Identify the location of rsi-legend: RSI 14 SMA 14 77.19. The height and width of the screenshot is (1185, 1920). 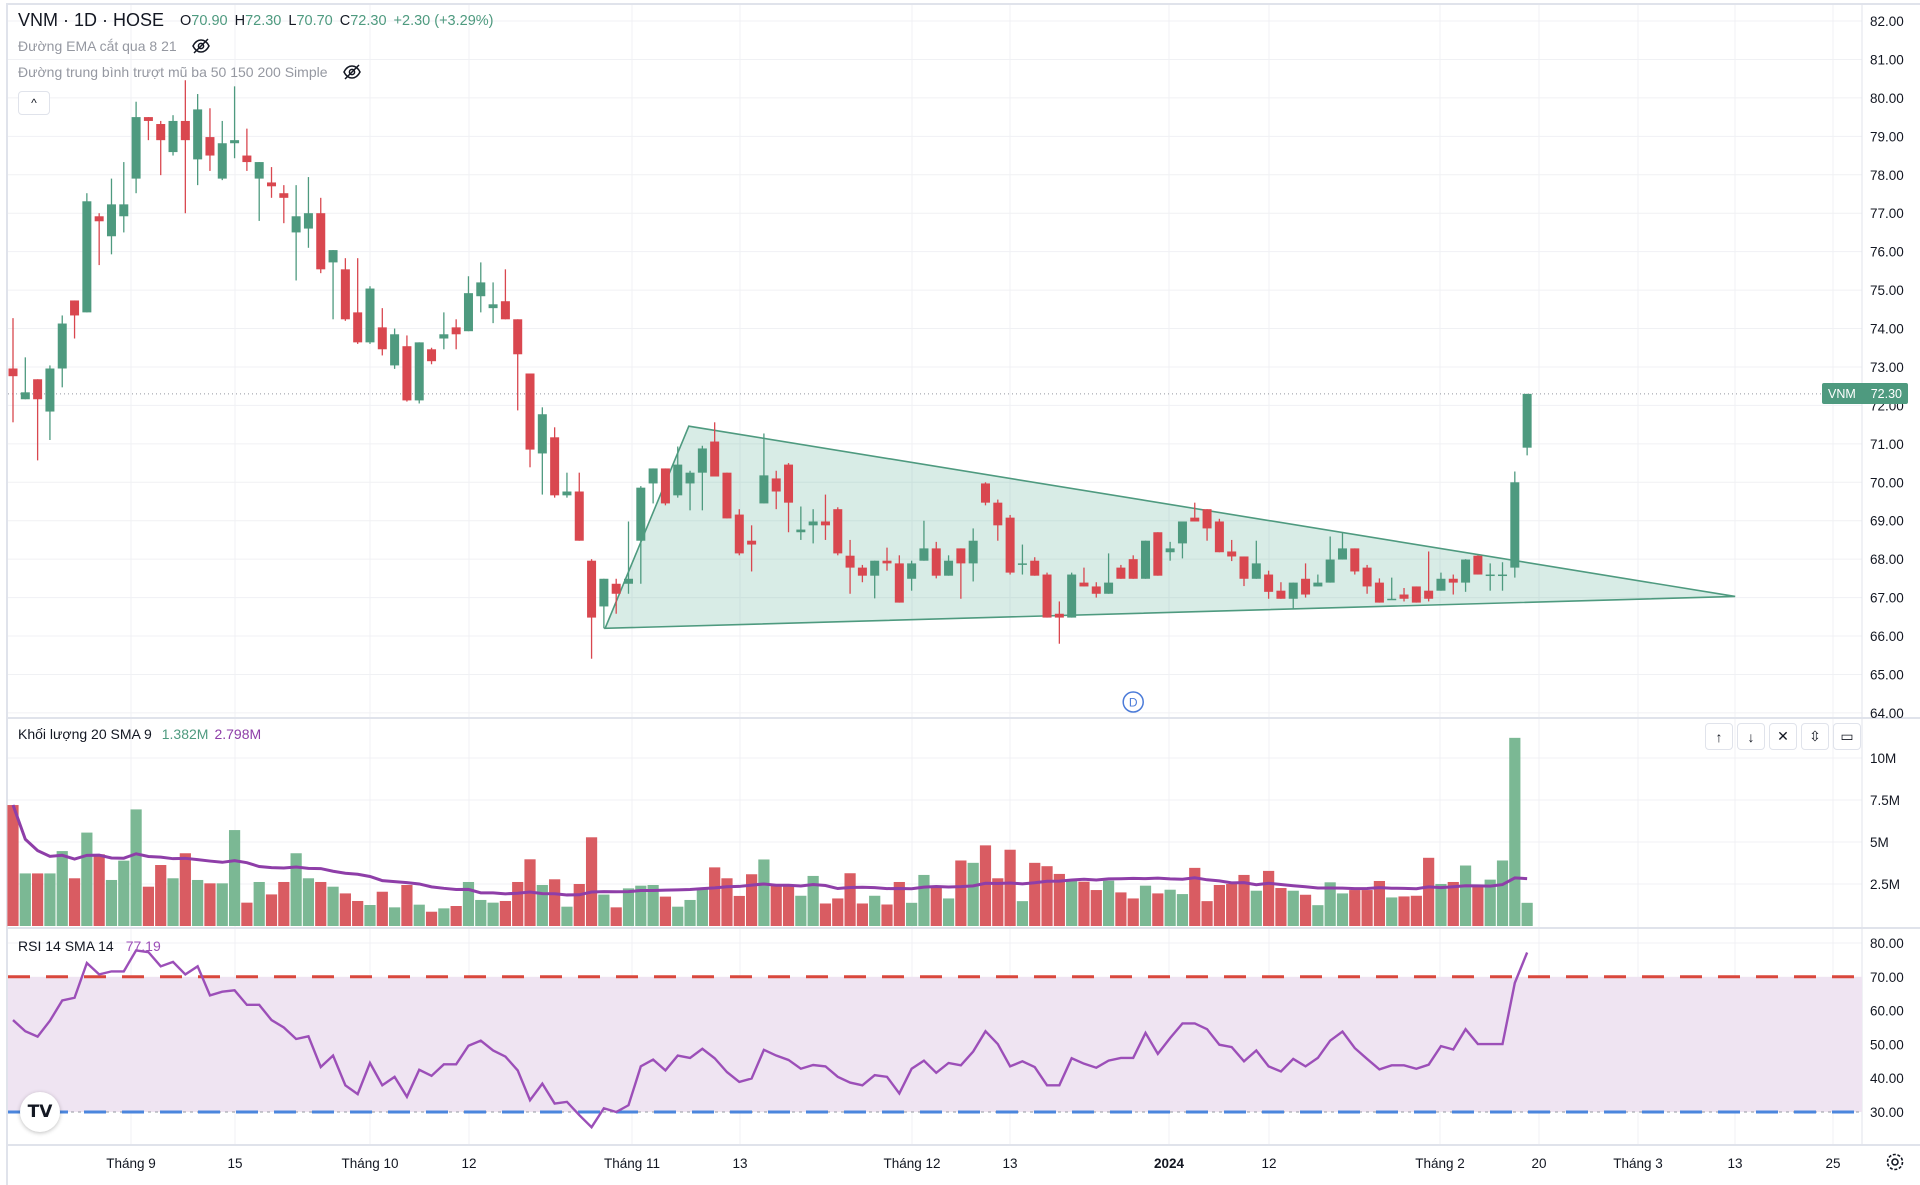
(89, 946).